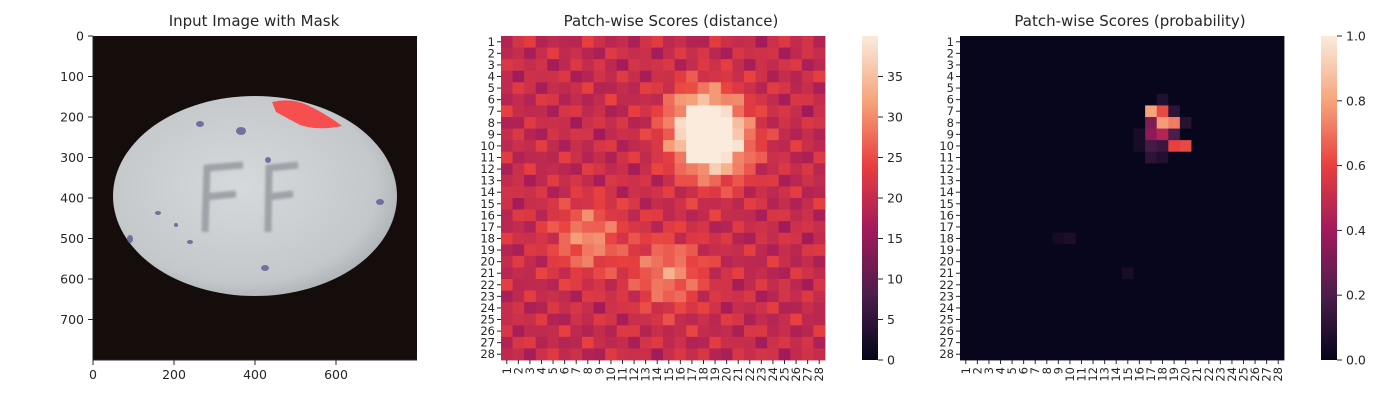  What do you see at coordinates (1356, 230) in the screenshot?
I see `colorbar-tick-label: 0.4` at bounding box center [1356, 230].